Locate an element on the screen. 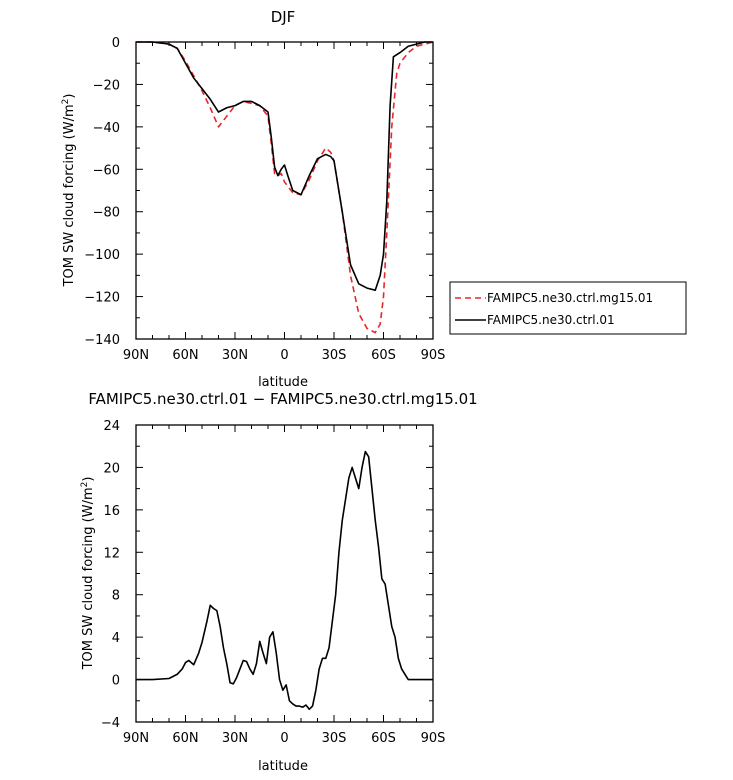  y-tick-label: 8 is located at coordinates (116, 596).